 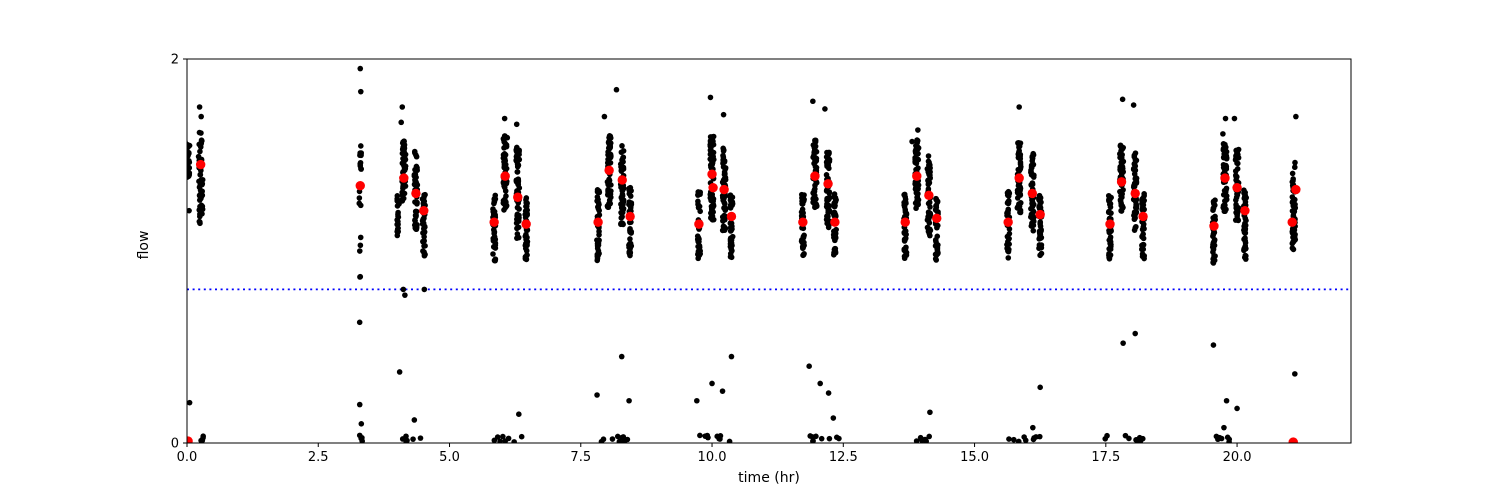 I want to click on x-tick-label: 2.5, so click(x=318, y=457).